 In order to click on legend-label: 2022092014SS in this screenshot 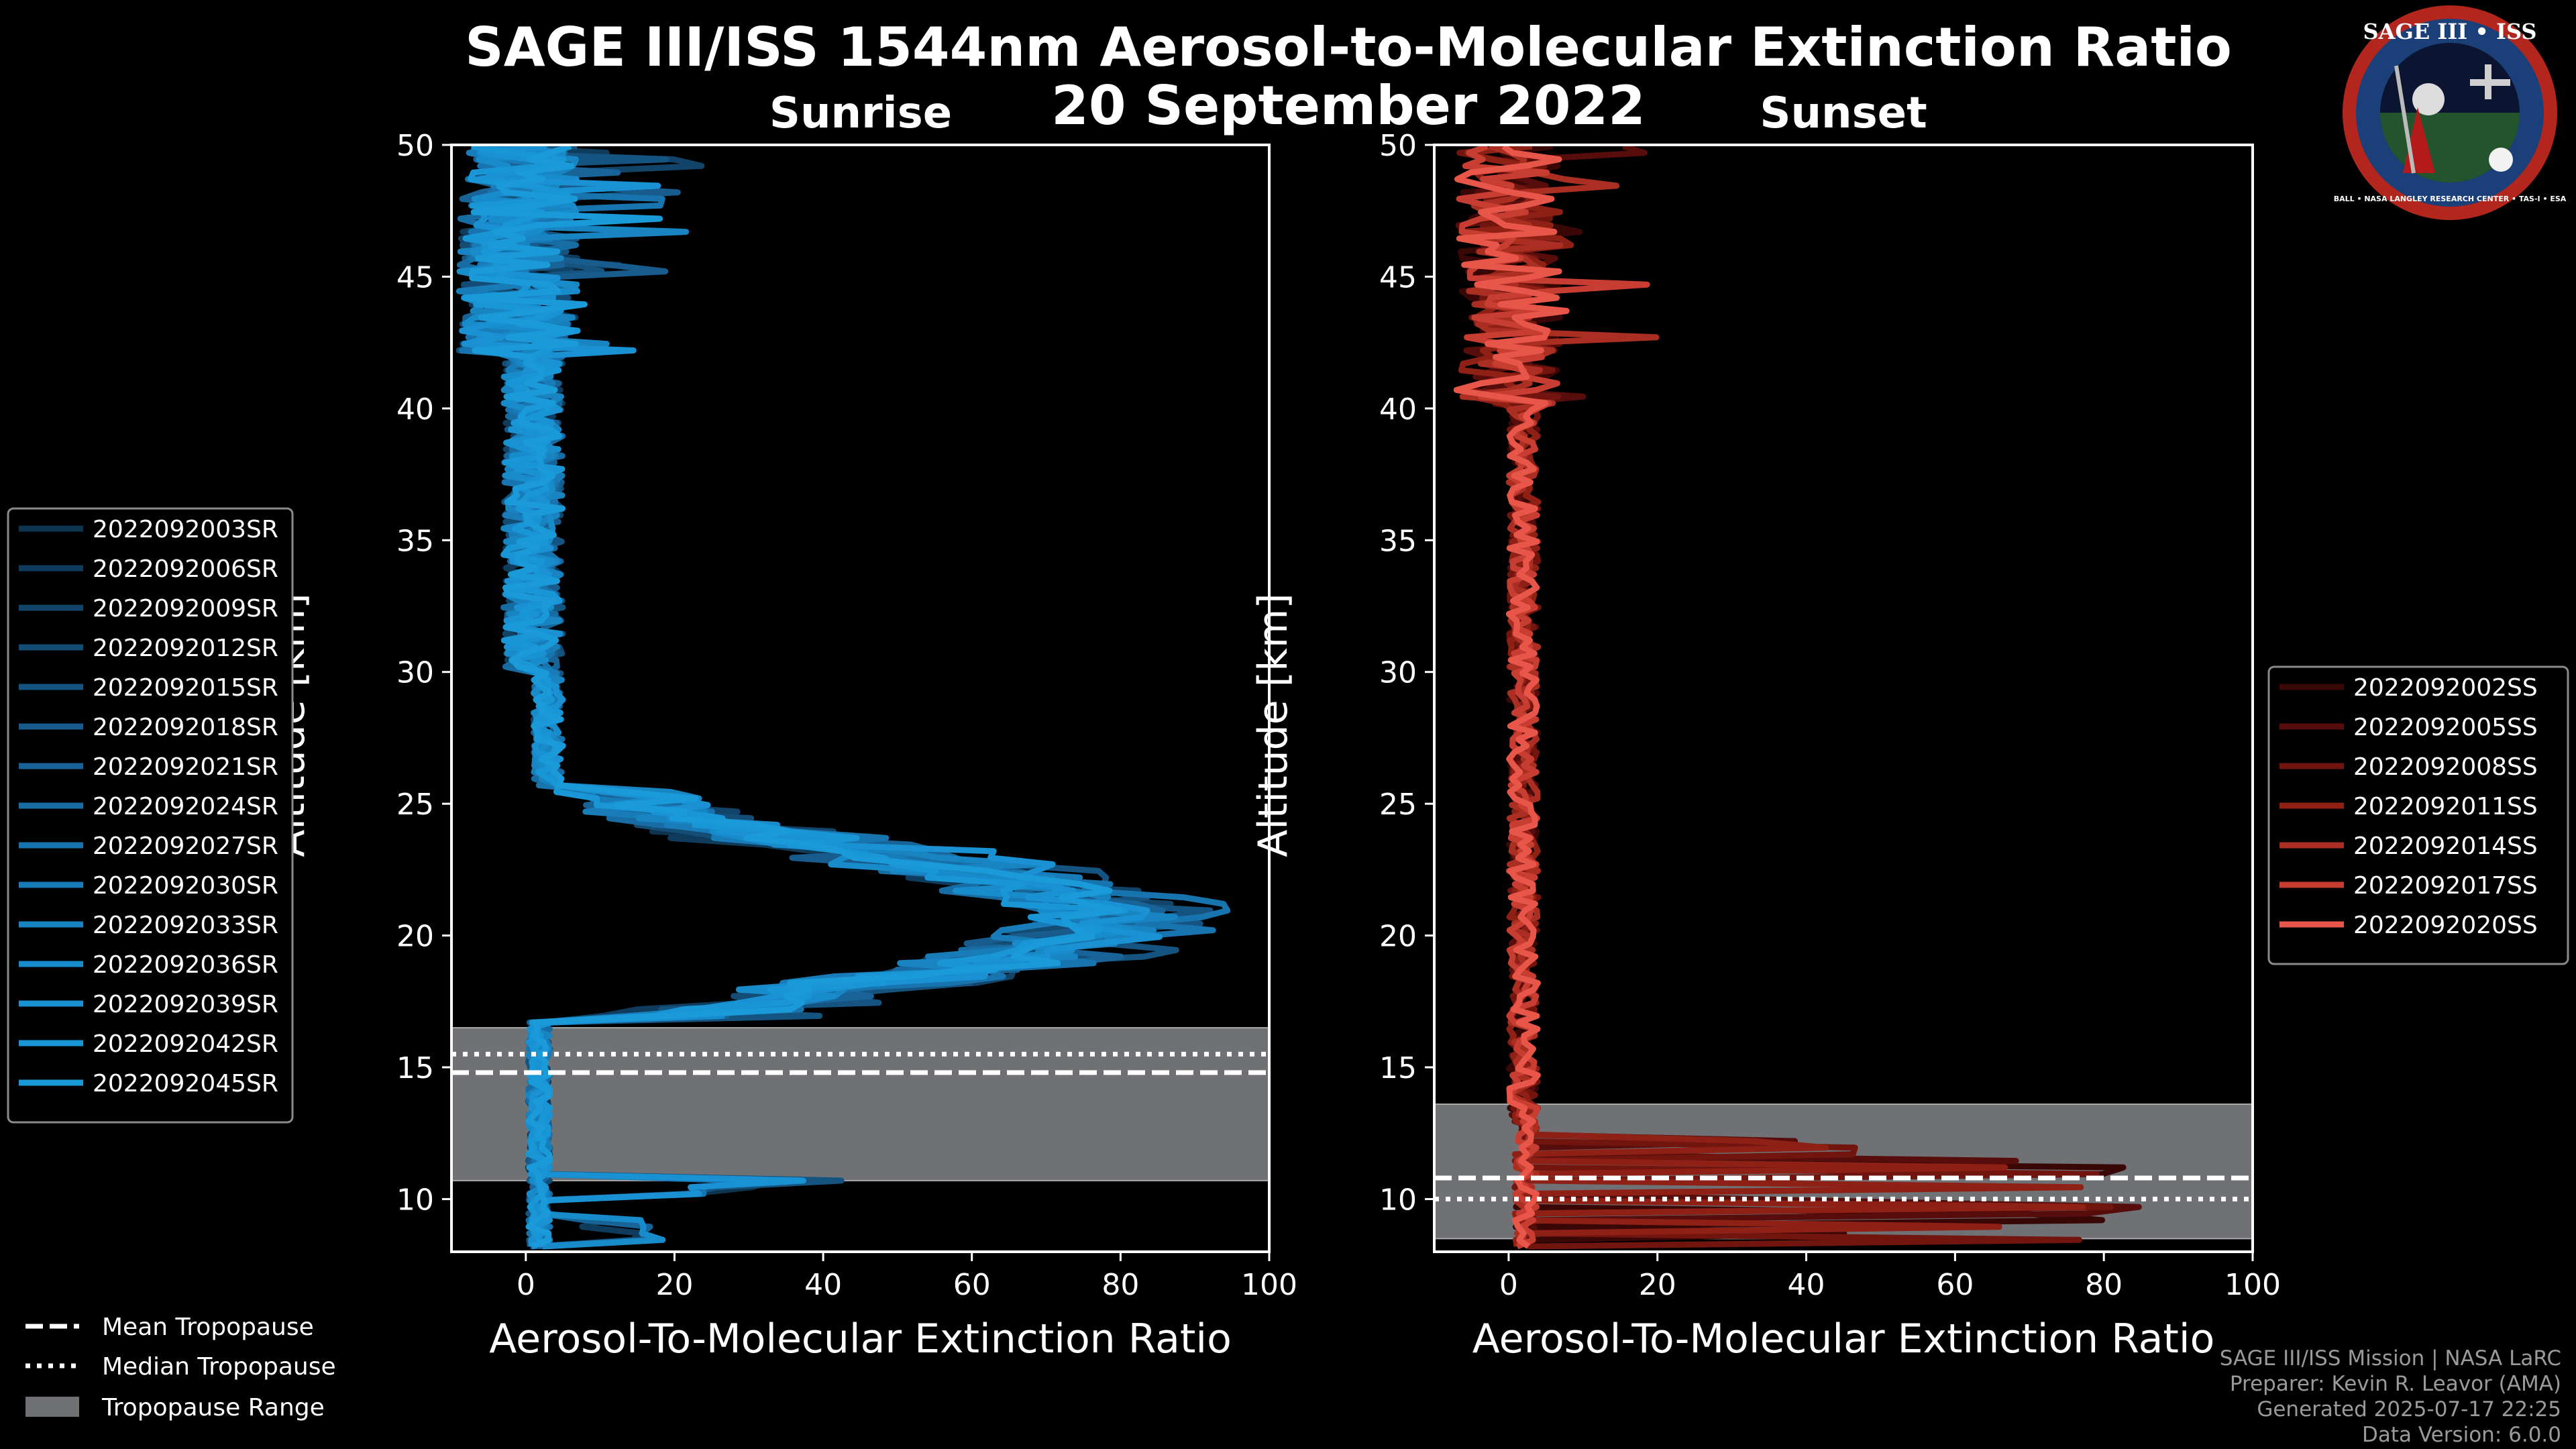, I will do `click(2445, 846)`.